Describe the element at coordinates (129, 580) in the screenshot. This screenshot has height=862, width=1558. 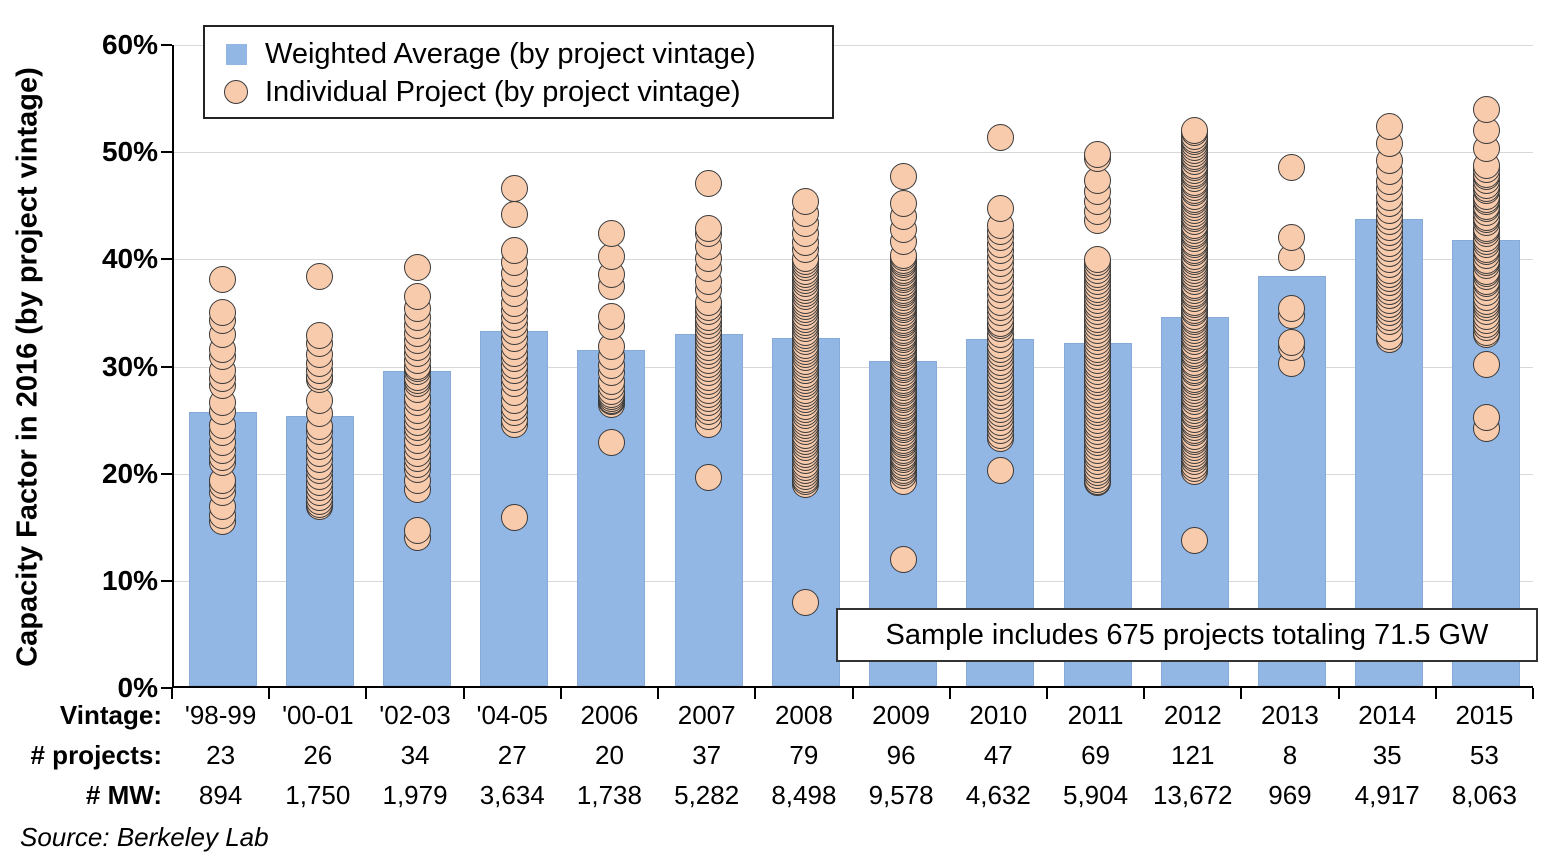
I see `y-tick-label: 10%` at that location.